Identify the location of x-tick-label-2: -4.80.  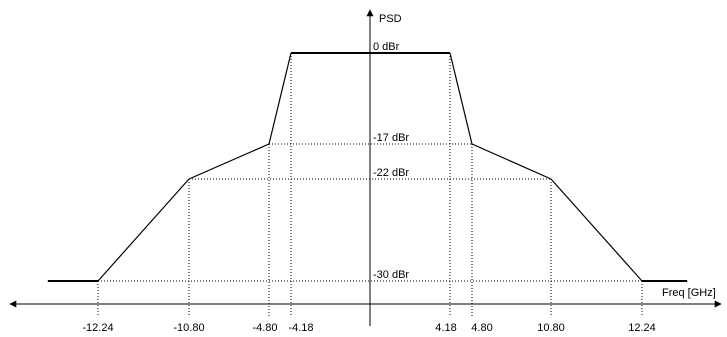
(264, 328).